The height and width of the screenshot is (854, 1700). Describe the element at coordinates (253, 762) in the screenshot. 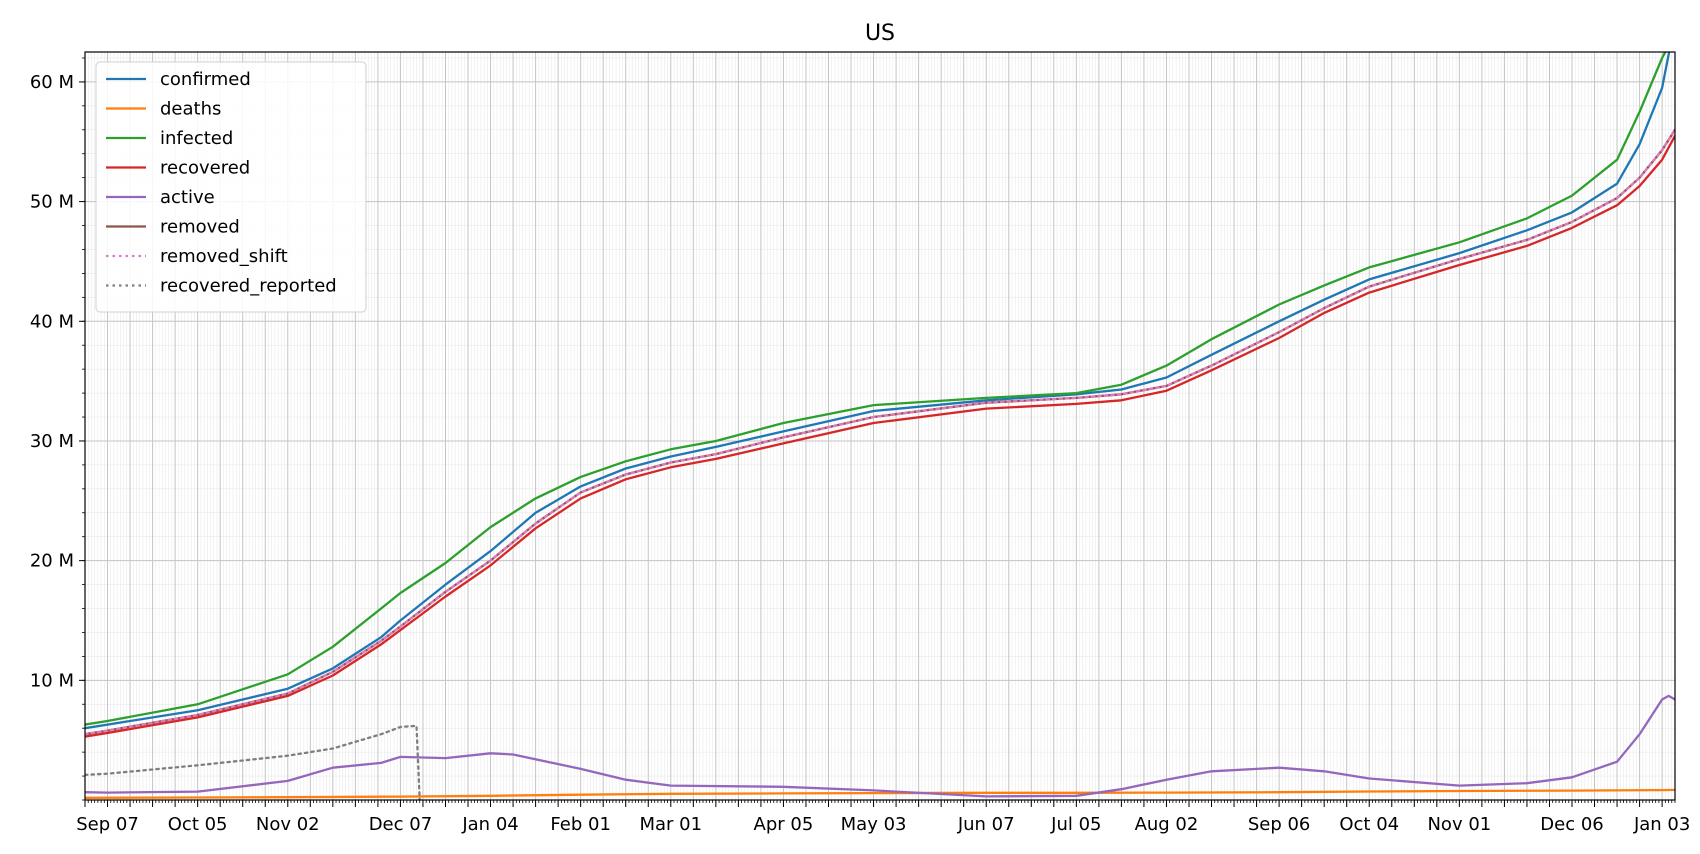

I see `series-line-recovered-reported` at that location.